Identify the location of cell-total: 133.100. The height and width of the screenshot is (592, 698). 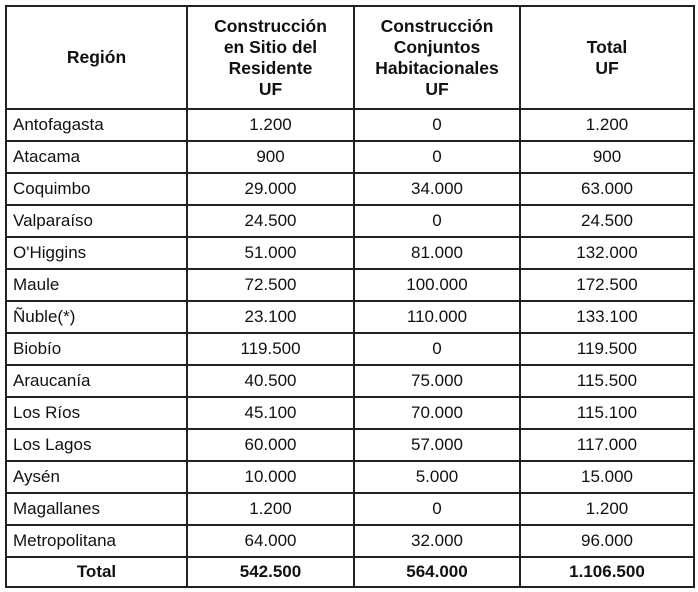
(607, 317).